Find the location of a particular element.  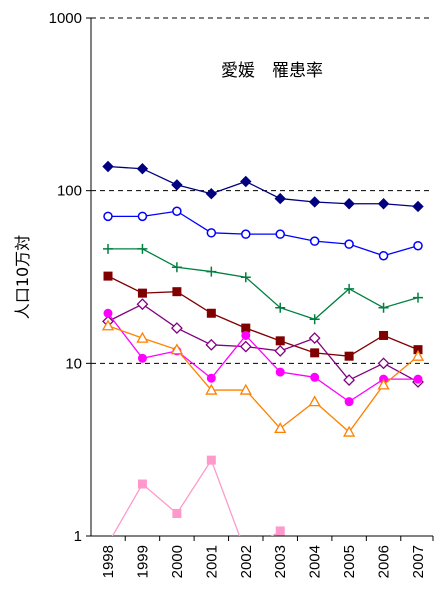

chart-title: 愛媛 罹患率 is located at coordinates (272, 71).